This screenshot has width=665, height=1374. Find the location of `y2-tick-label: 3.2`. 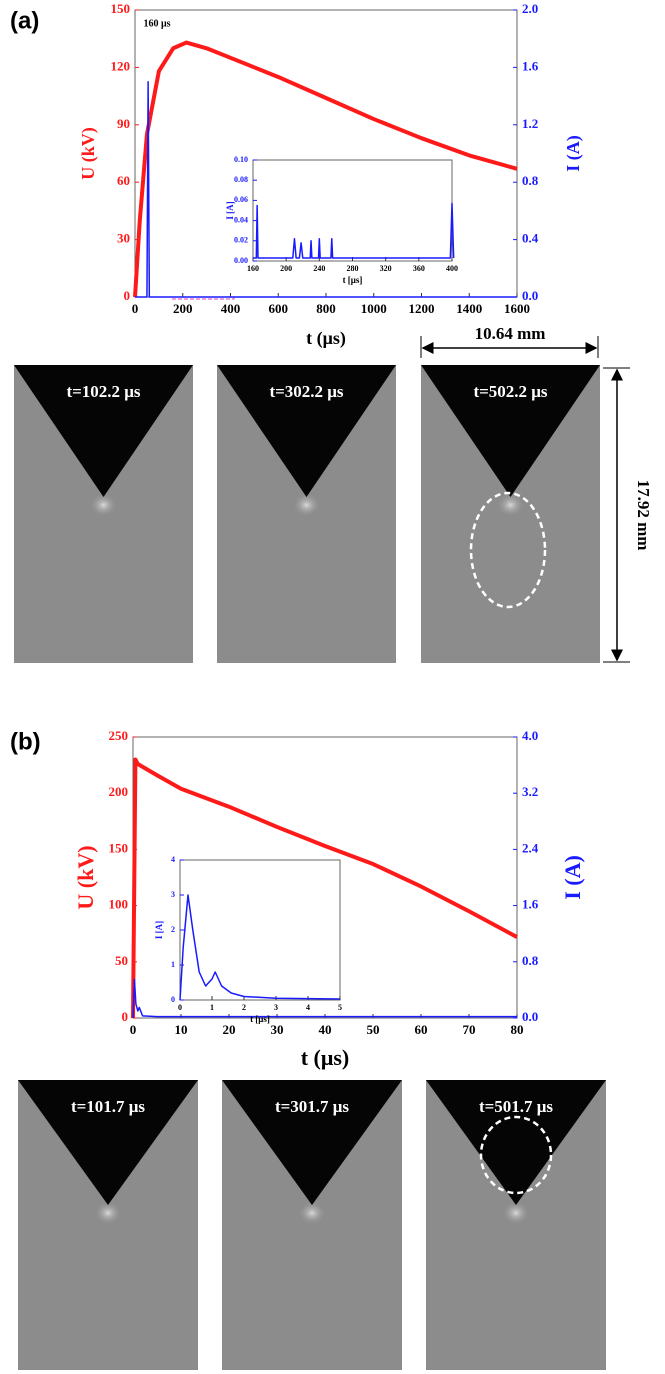

y2-tick-label: 3.2 is located at coordinates (530, 791).